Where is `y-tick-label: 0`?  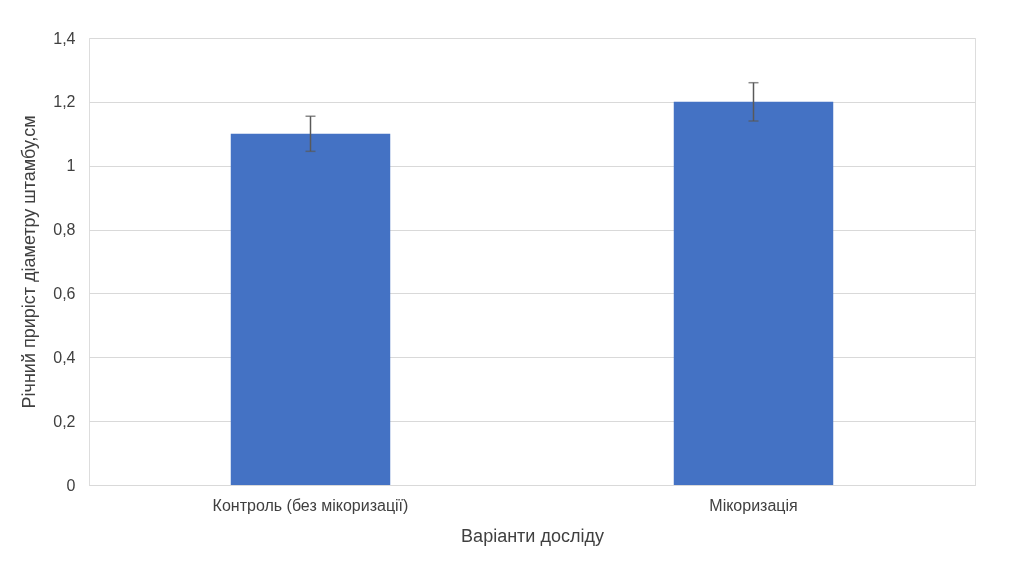 y-tick-label: 0 is located at coordinates (71, 485).